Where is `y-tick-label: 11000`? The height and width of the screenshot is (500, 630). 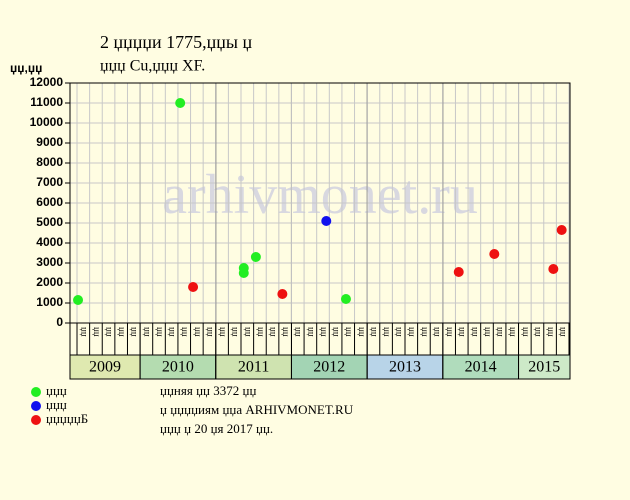
y-tick-label: 11000 is located at coordinates (46, 102).